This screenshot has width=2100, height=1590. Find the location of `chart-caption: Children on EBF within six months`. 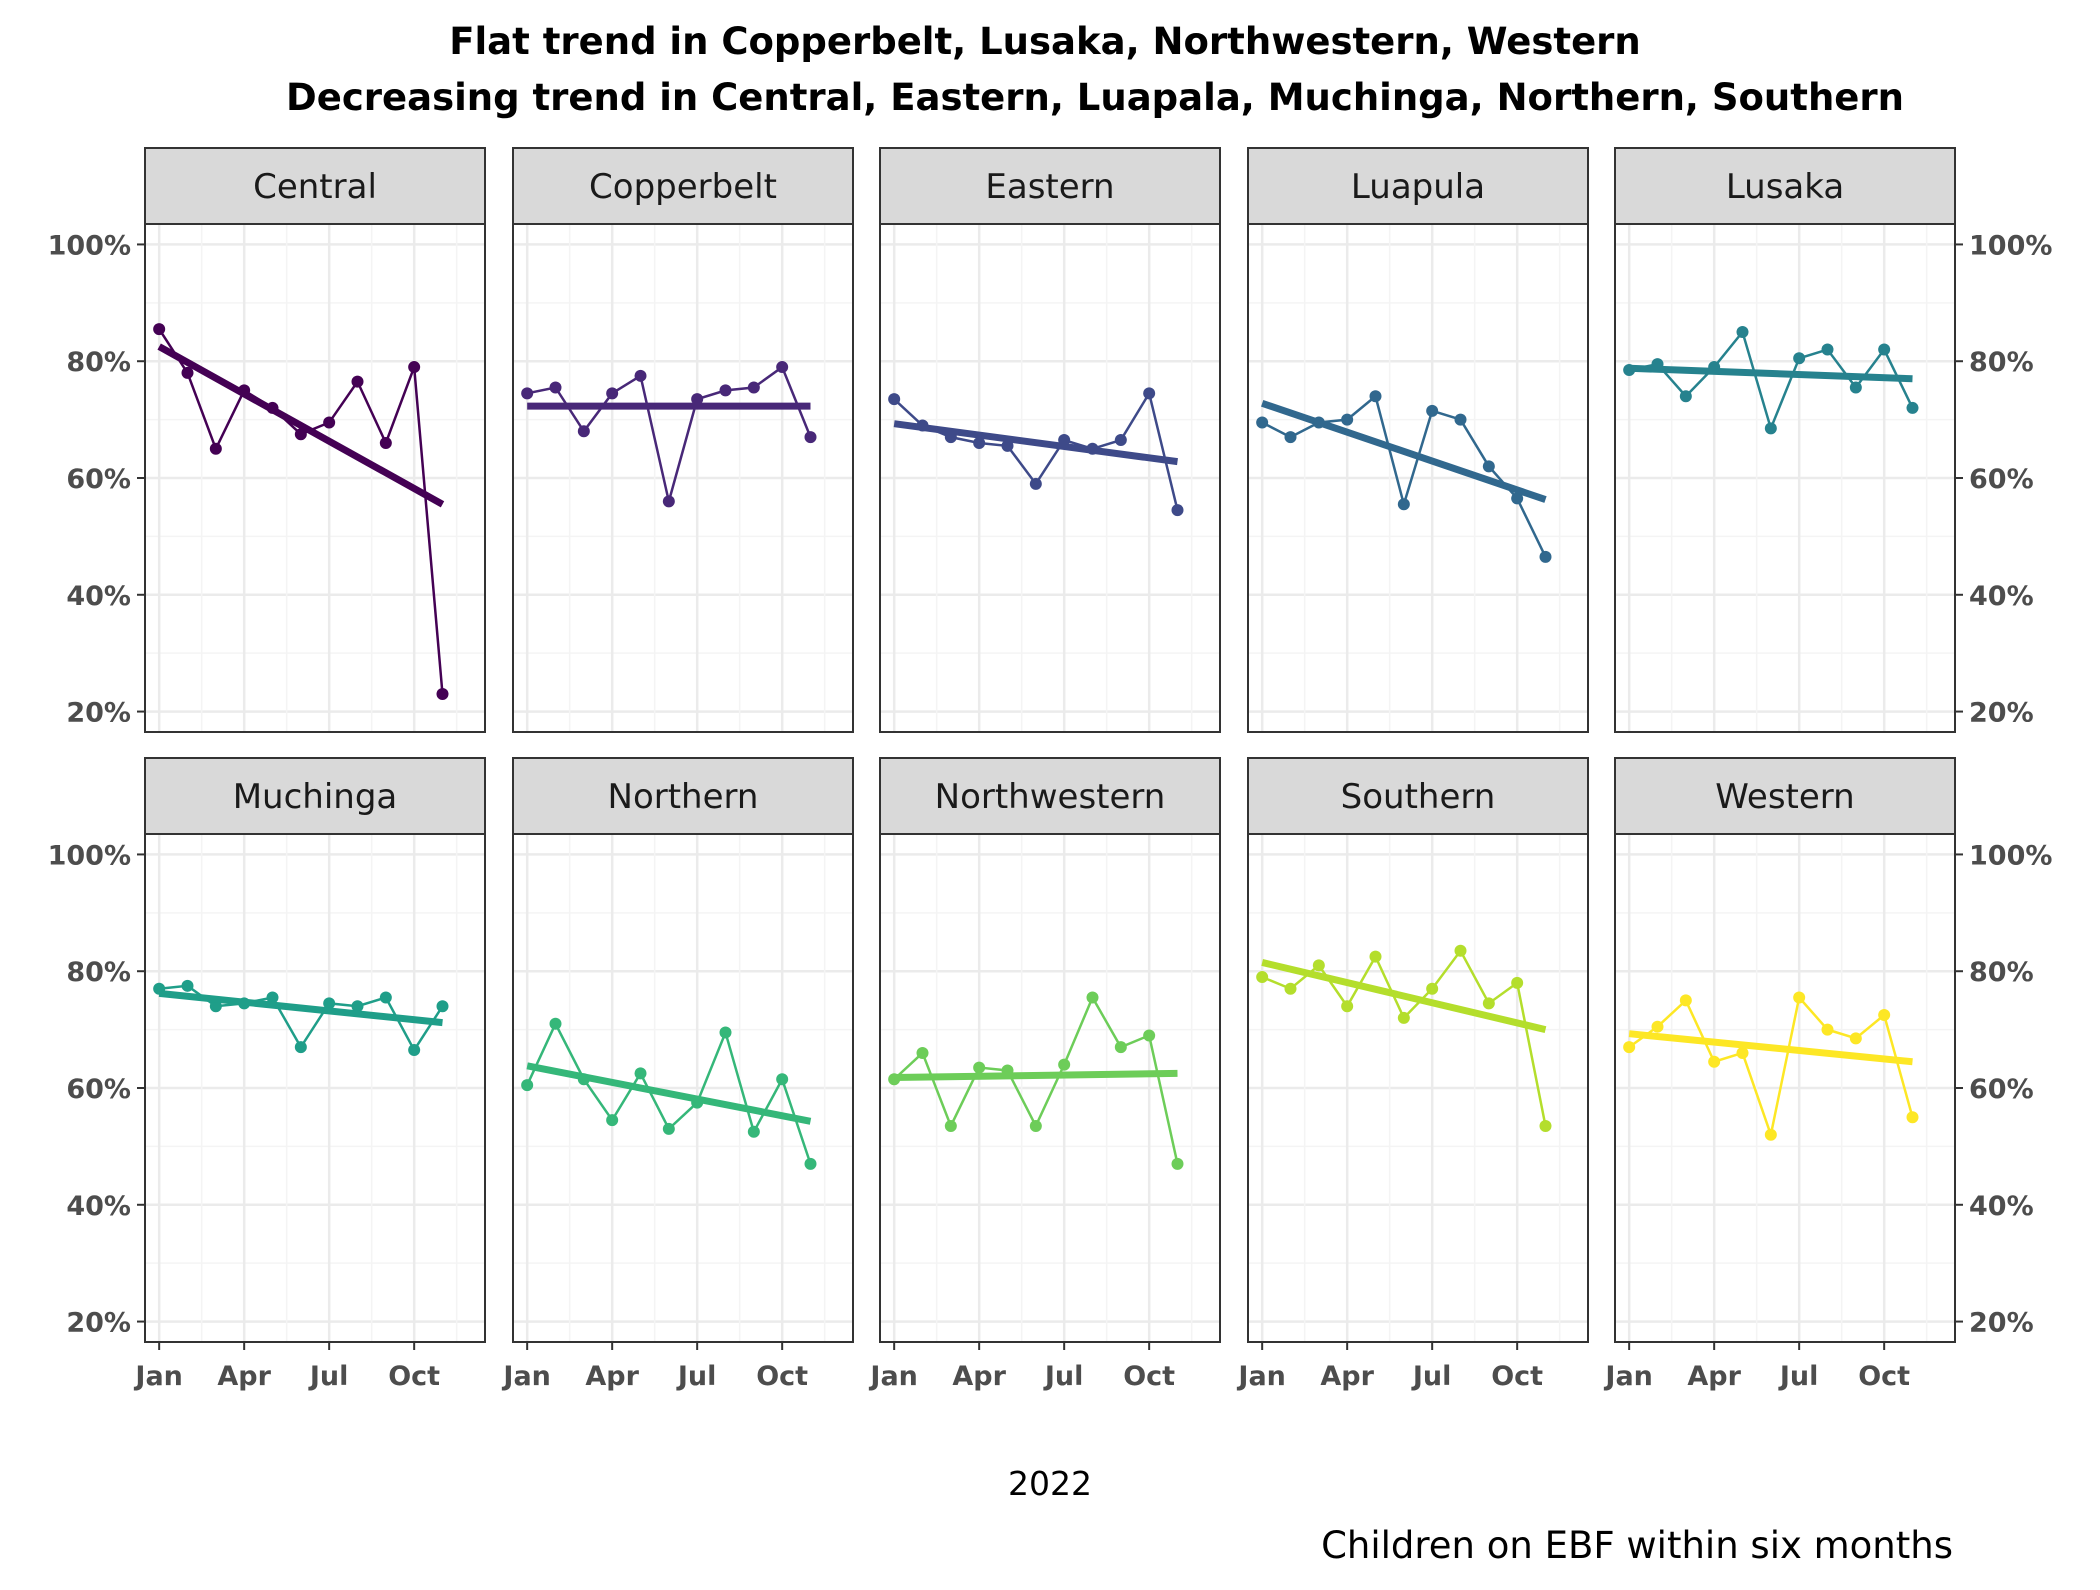

chart-caption: Children on EBF within six months is located at coordinates (1637, 1545).